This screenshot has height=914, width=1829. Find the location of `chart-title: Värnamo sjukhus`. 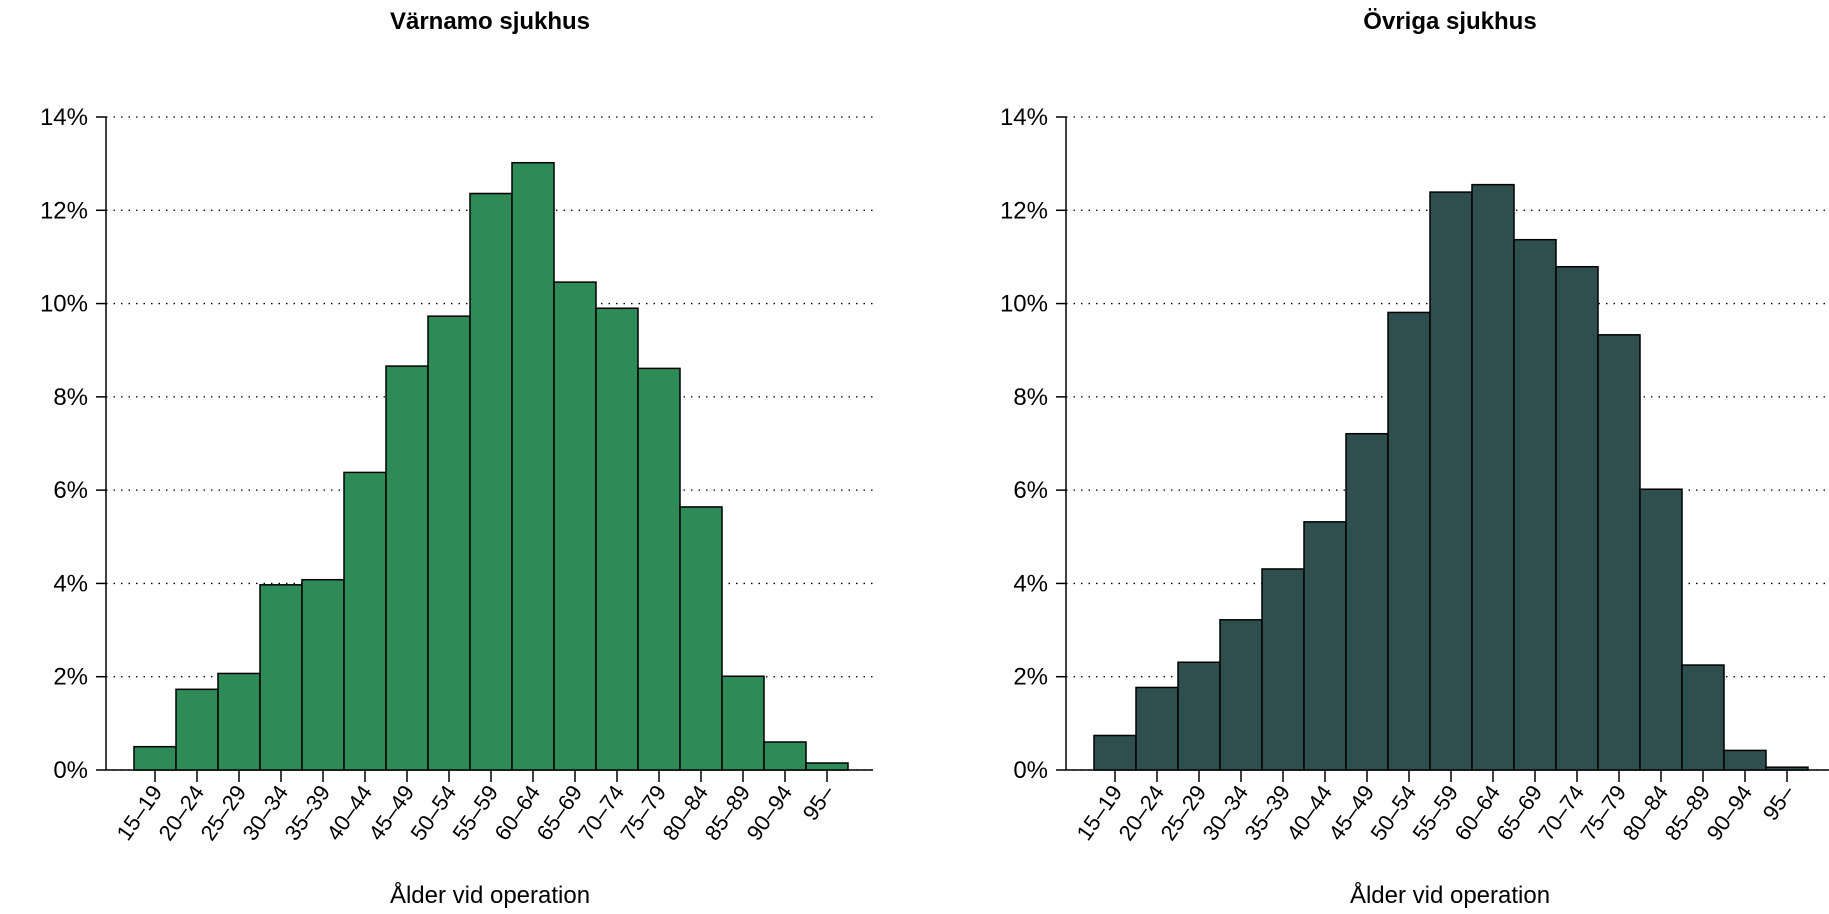

chart-title: Värnamo sjukhus is located at coordinates (490, 21).